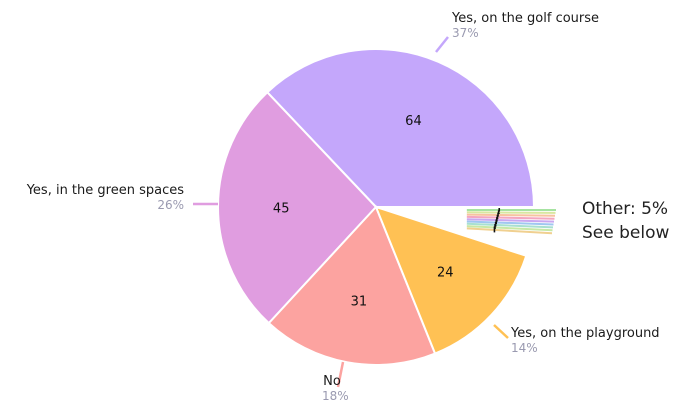 This screenshot has height=404, width=681. Describe the element at coordinates (585, 333) in the screenshot. I see `slice-label-yes-on-the-playground: Yes, on the playground` at that location.